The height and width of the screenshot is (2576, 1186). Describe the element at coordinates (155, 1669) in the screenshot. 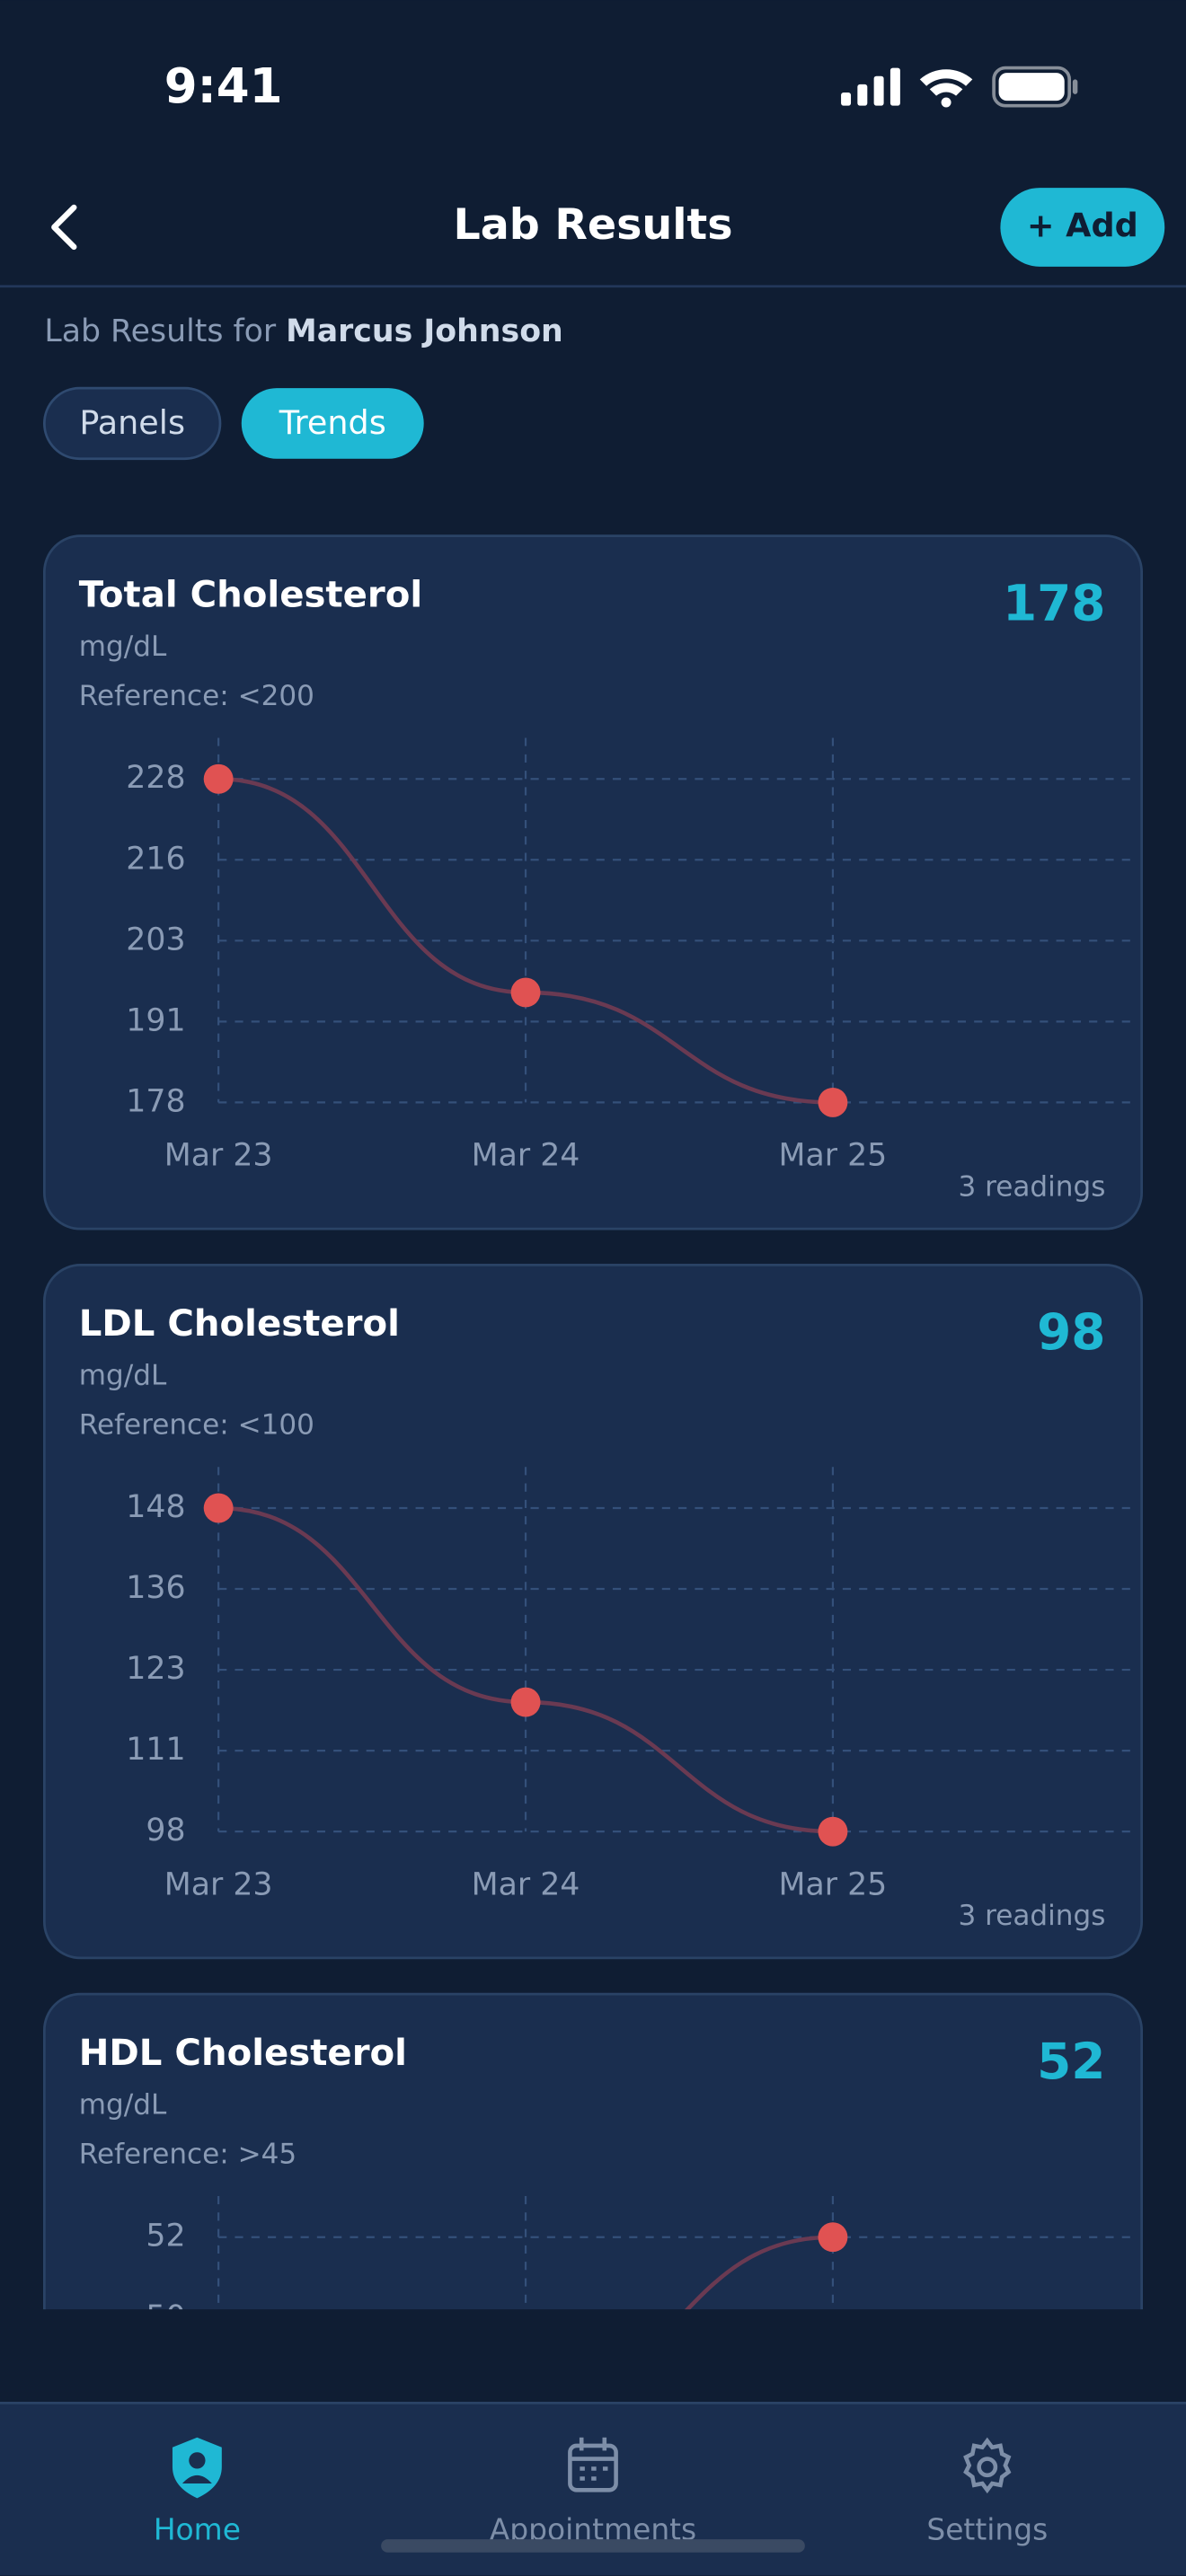

I see `y-tick-label: 123` at that location.